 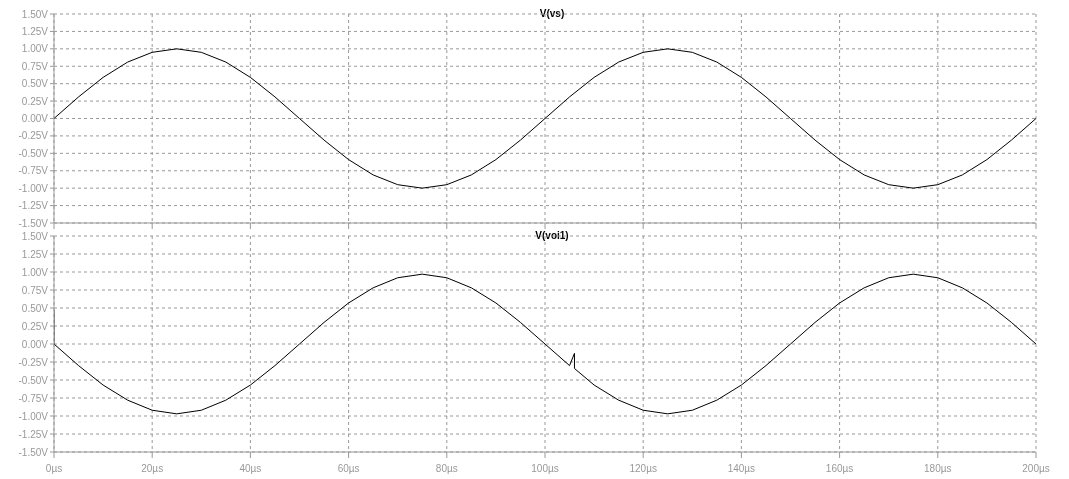 I want to click on x-tick-label: 200µs, so click(x=1036, y=468).